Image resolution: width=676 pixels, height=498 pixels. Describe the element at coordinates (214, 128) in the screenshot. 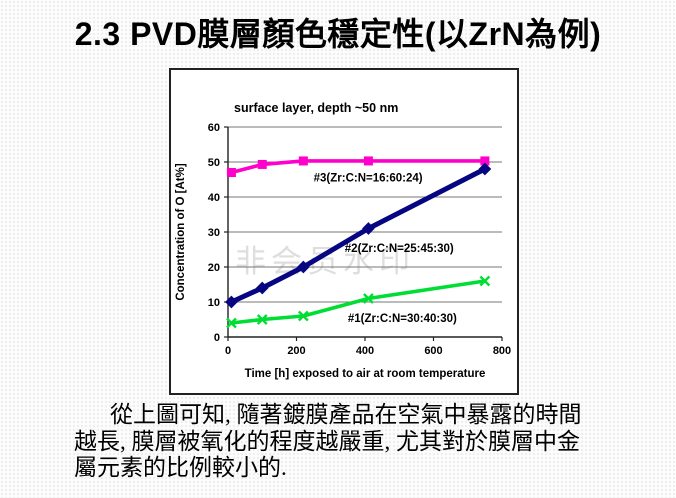

I see `y-tick-label: 60` at that location.